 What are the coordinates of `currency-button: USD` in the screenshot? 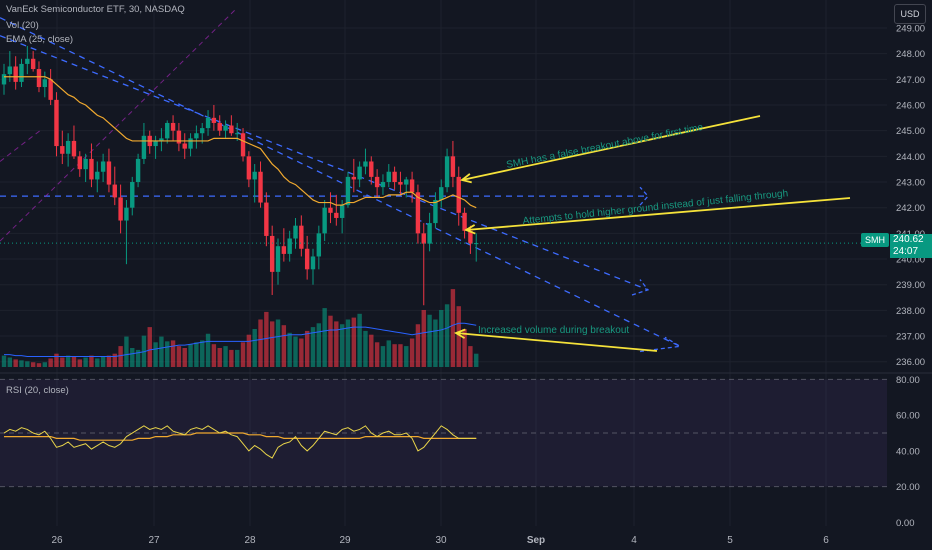 It's located at (910, 14).